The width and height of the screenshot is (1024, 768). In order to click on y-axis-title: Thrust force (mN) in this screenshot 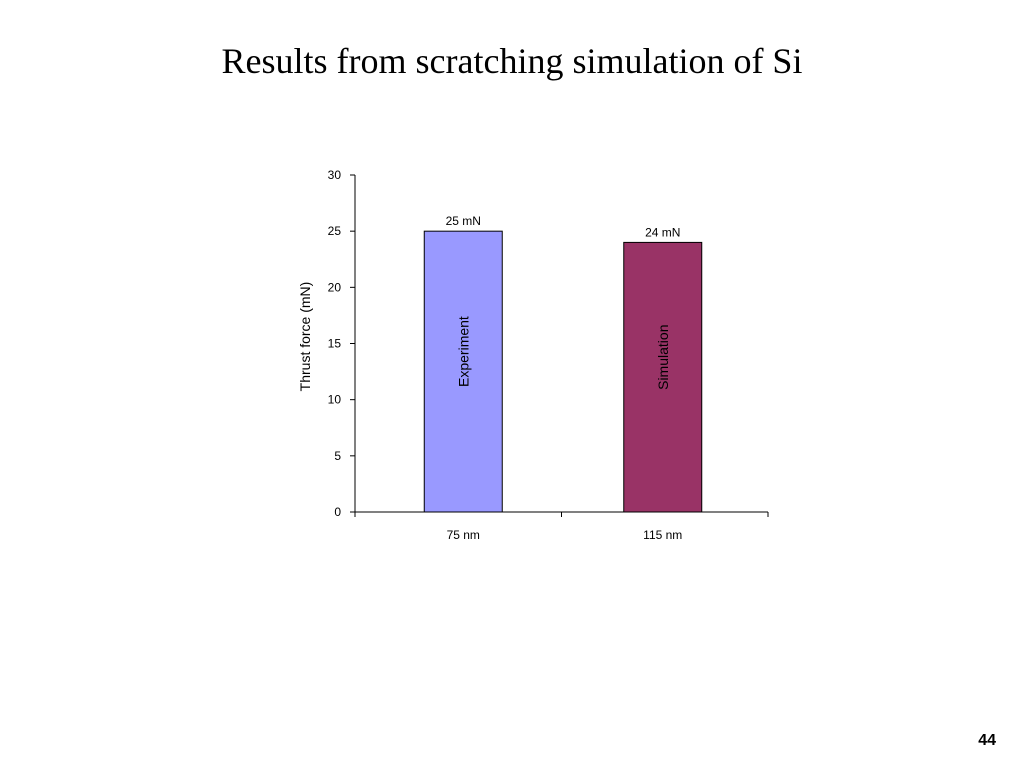, I will do `click(305, 337)`.